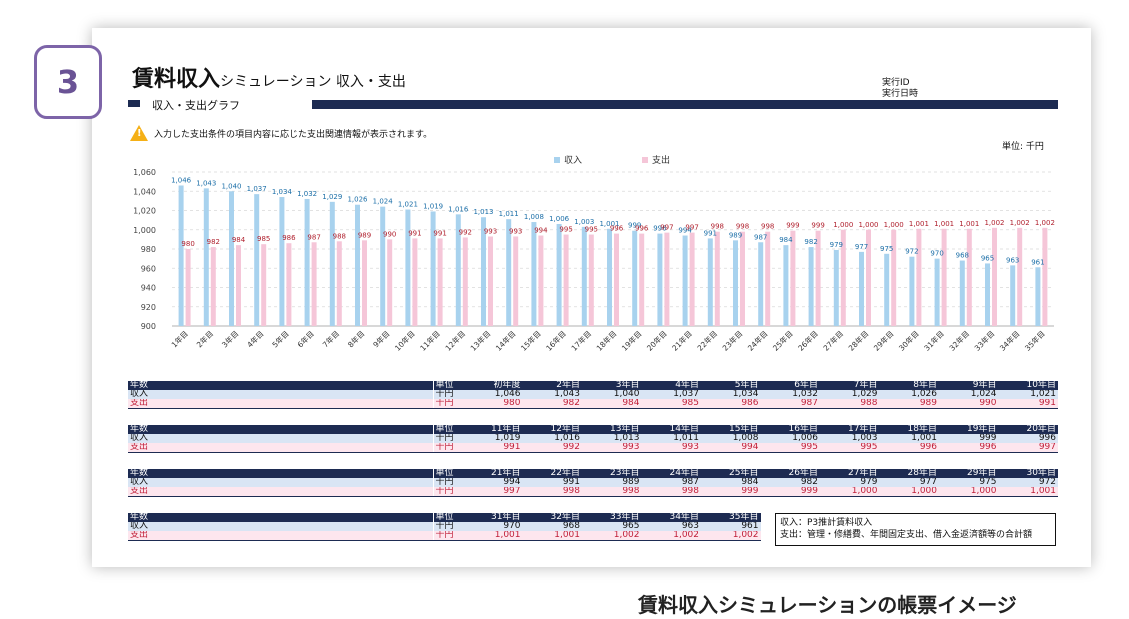 The height and width of the screenshot is (619, 1129). I want to click on data-label-expense: 993, so click(490, 231).